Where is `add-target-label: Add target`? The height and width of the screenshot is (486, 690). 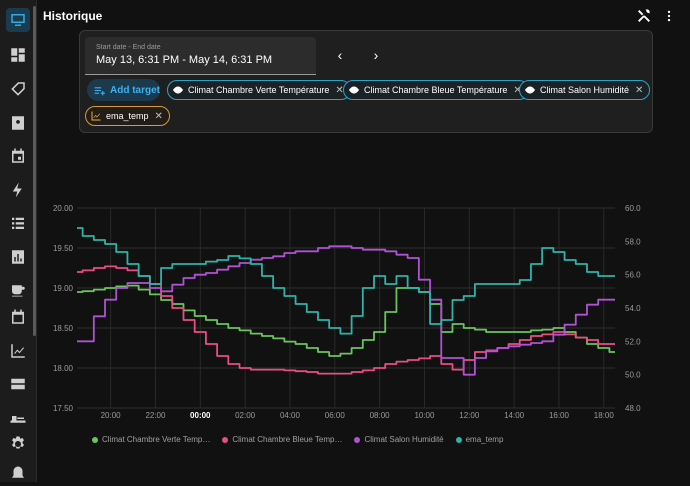 add-target-label: Add target is located at coordinates (135, 90).